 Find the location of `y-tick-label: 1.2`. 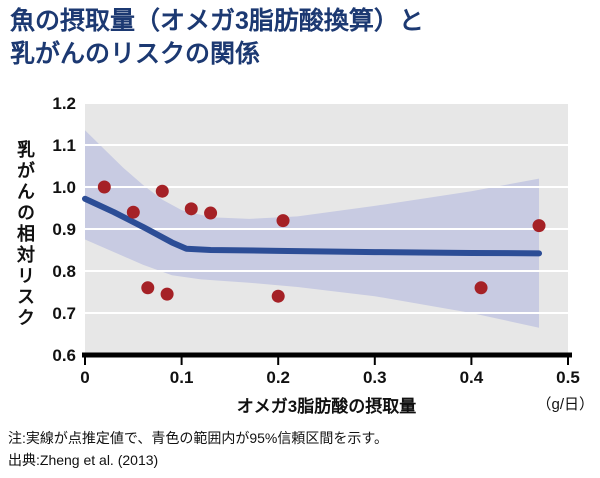

y-tick-label: 1.2 is located at coordinates (64, 104).